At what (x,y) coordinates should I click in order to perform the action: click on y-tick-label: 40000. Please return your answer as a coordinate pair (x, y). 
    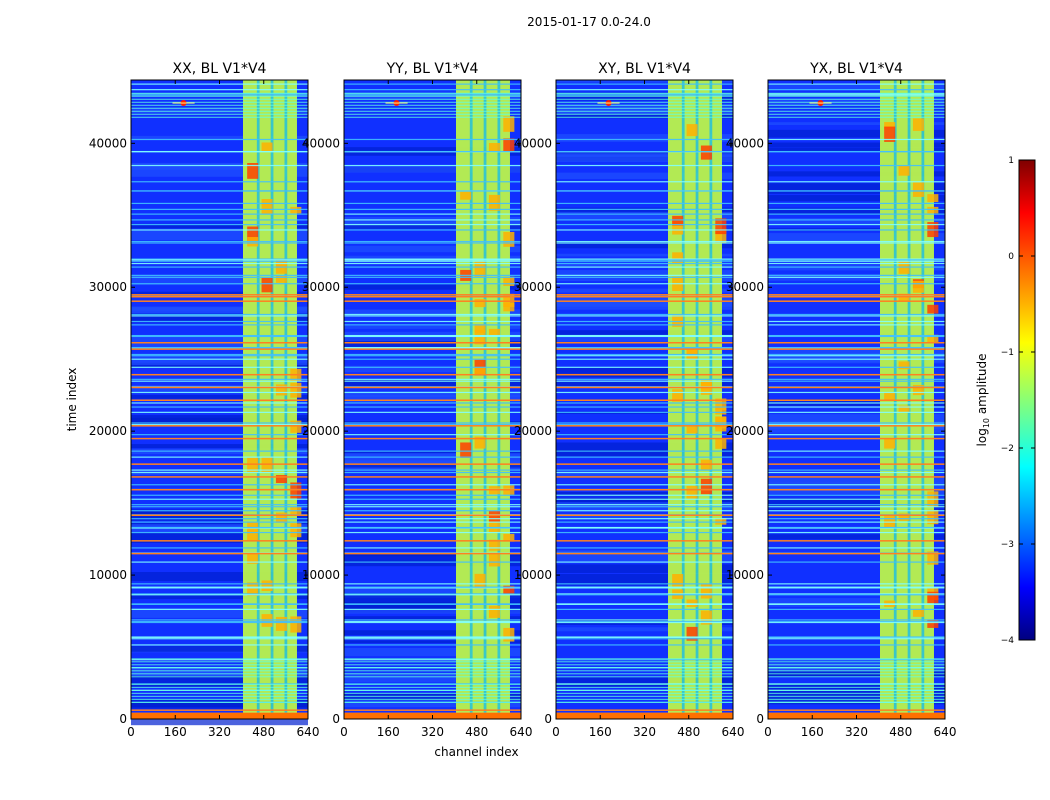
    Looking at the image, I should click on (108, 143).